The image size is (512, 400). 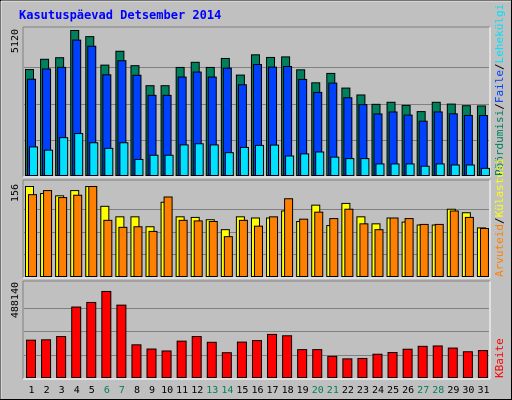 What do you see at coordinates (273, 390) in the screenshot?
I see `day-label: 17` at bounding box center [273, 390].